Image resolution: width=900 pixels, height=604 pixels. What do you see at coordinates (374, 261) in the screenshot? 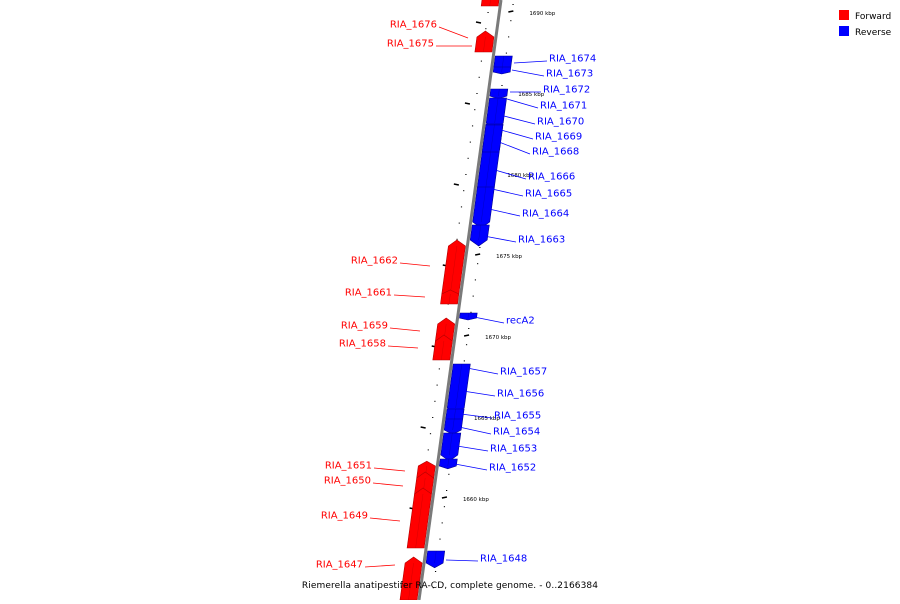
I see `gene-label: RIA_1662` at bounding box center [374, 261].